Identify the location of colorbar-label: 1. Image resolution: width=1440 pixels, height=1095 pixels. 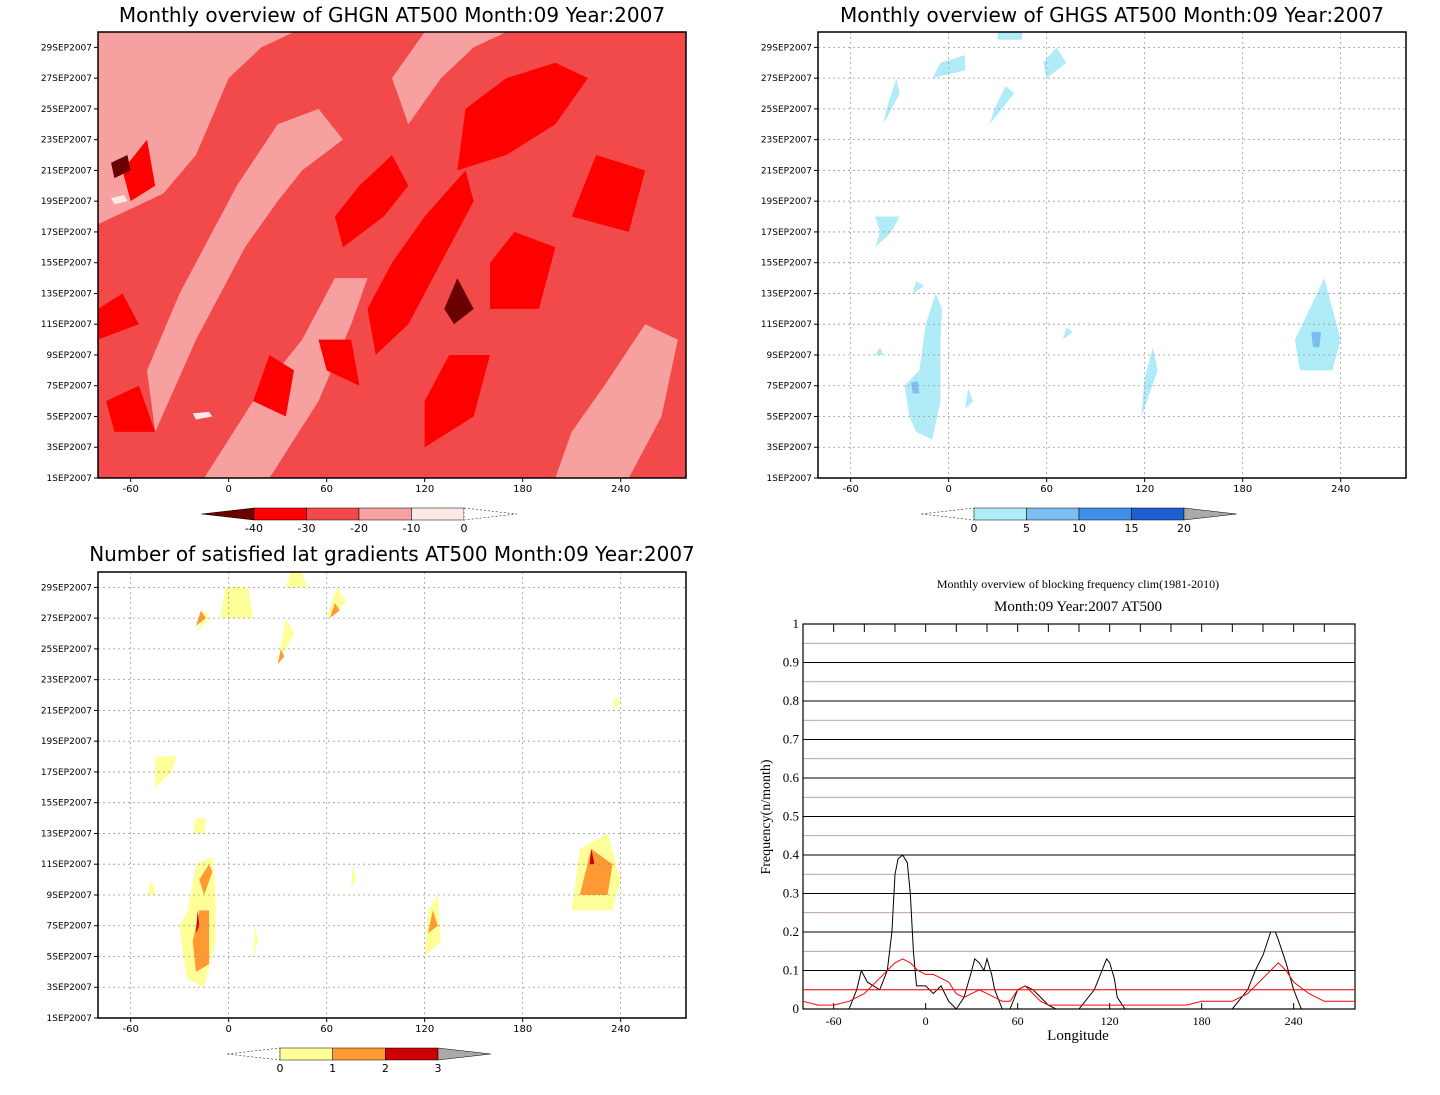
(332, 1068).